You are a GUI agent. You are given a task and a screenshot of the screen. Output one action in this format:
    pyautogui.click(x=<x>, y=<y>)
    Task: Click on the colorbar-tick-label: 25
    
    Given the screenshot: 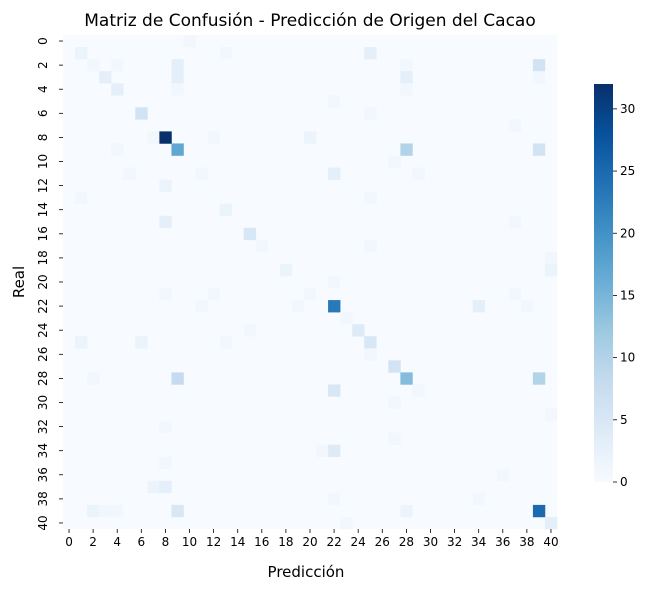 What is the action you would take?
    pyautogui.click(x=627, y=171)
    